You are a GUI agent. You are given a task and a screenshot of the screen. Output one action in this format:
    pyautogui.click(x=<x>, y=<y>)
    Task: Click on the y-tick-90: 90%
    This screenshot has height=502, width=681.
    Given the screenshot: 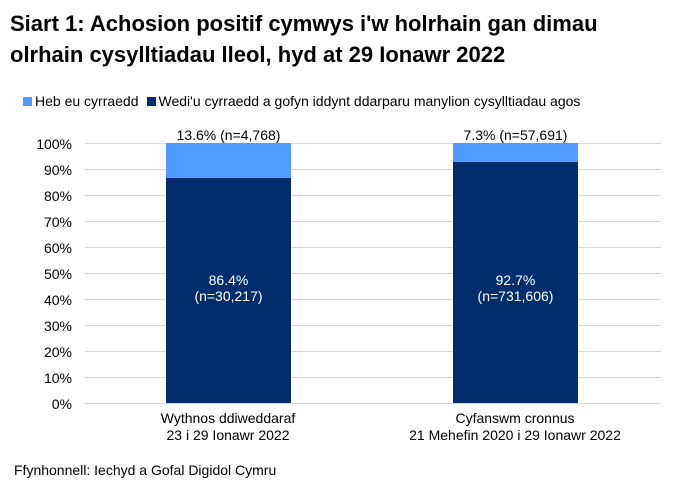 What is the action you would take?
    pyautogui.click(x=57, y=170)
    